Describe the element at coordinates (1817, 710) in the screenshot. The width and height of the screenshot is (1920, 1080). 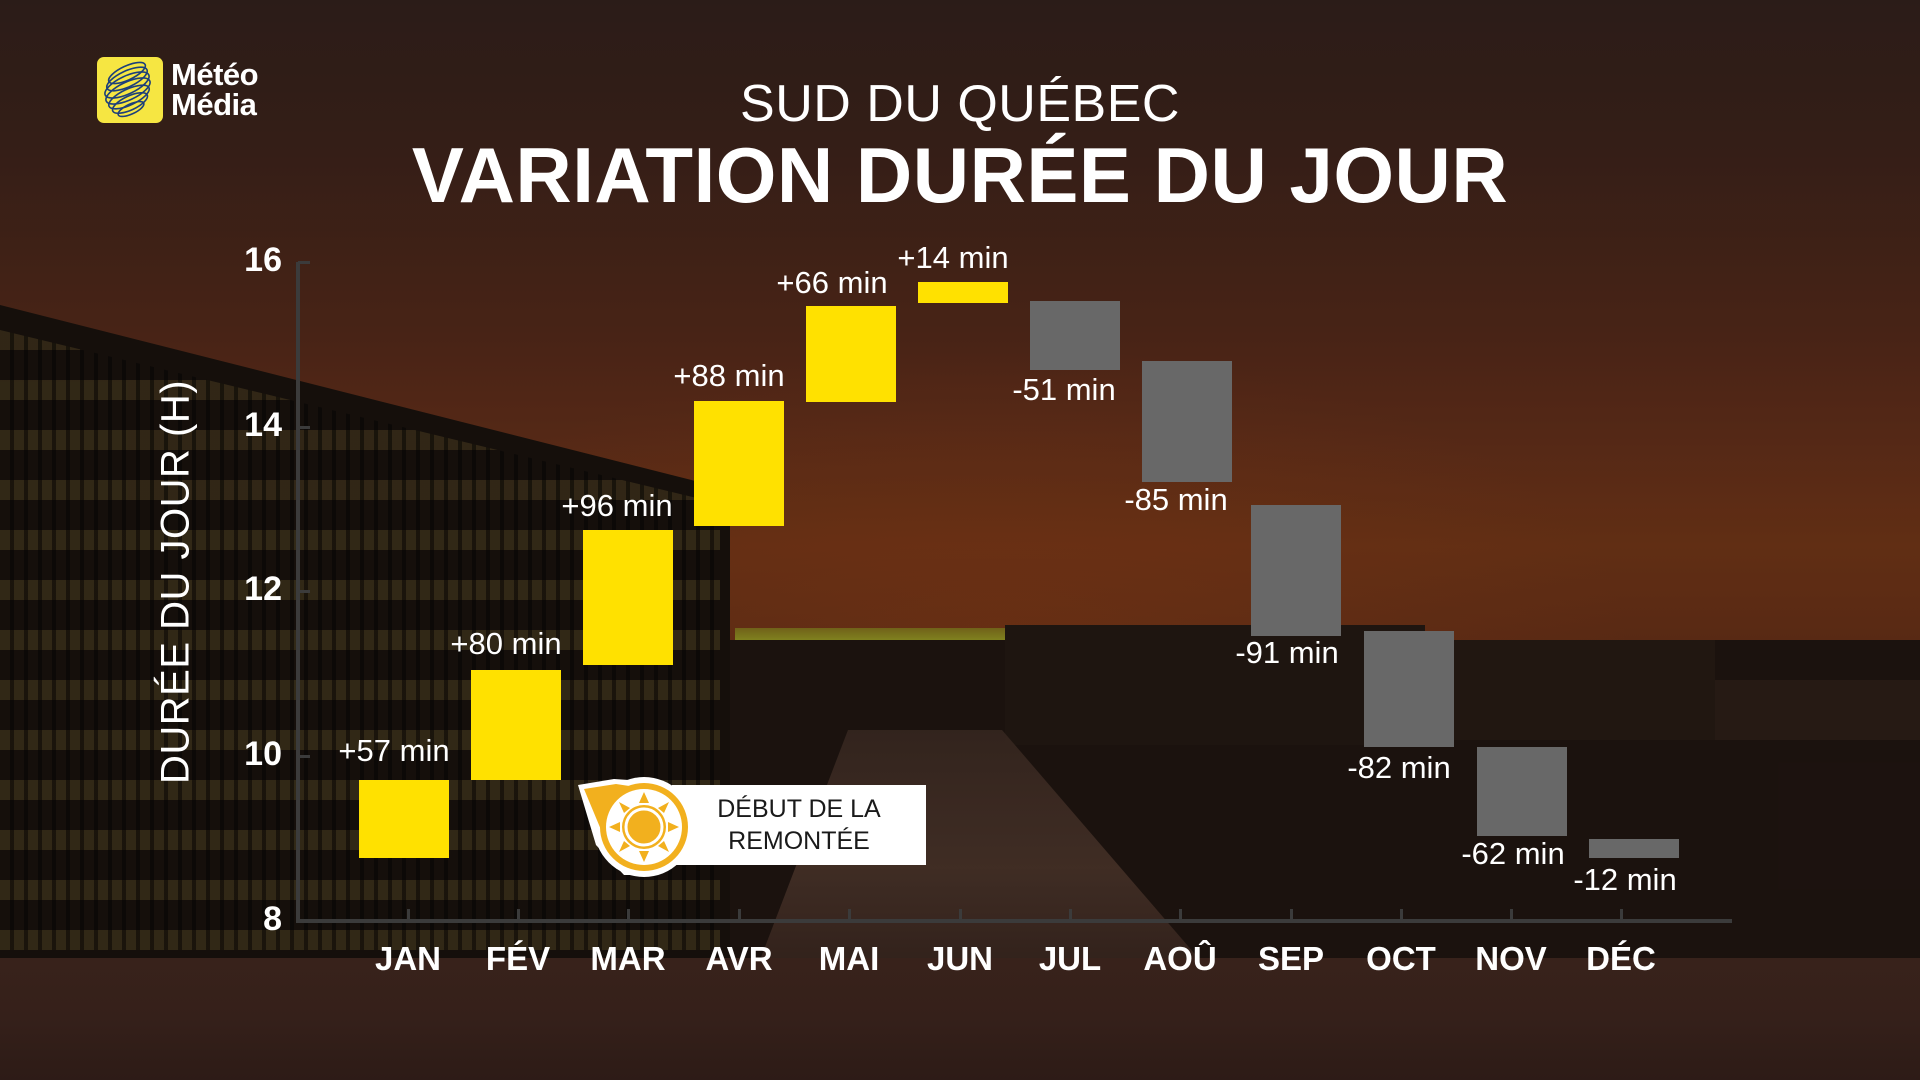
I see `skyline-far` at that location.